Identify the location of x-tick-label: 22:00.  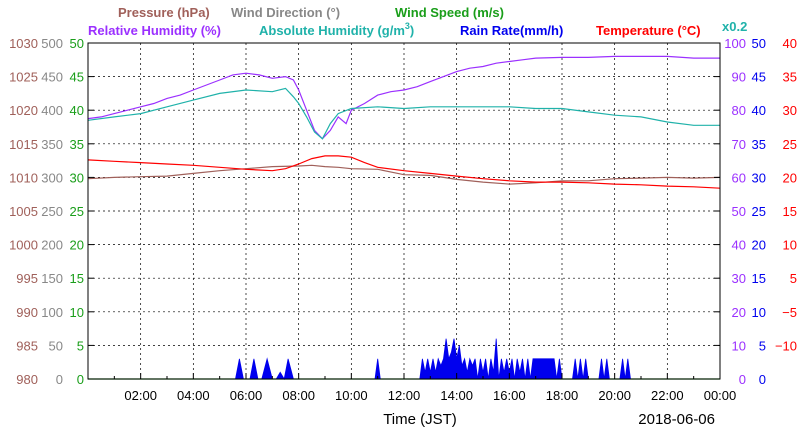
(667, 395).